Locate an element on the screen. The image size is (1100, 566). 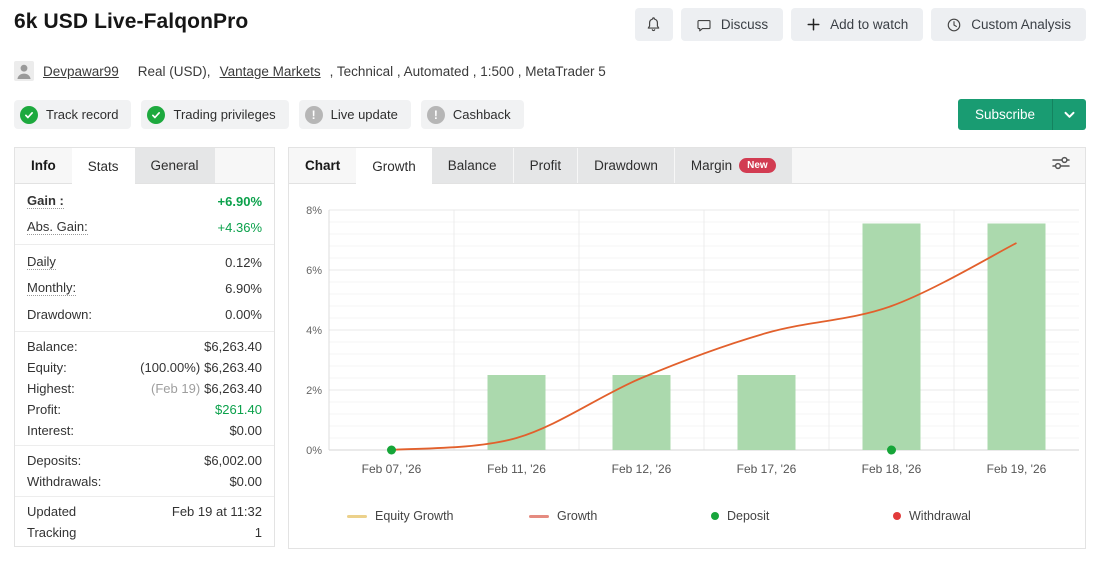
username-link: Devpawar99 is located at coordinates (81, 71).